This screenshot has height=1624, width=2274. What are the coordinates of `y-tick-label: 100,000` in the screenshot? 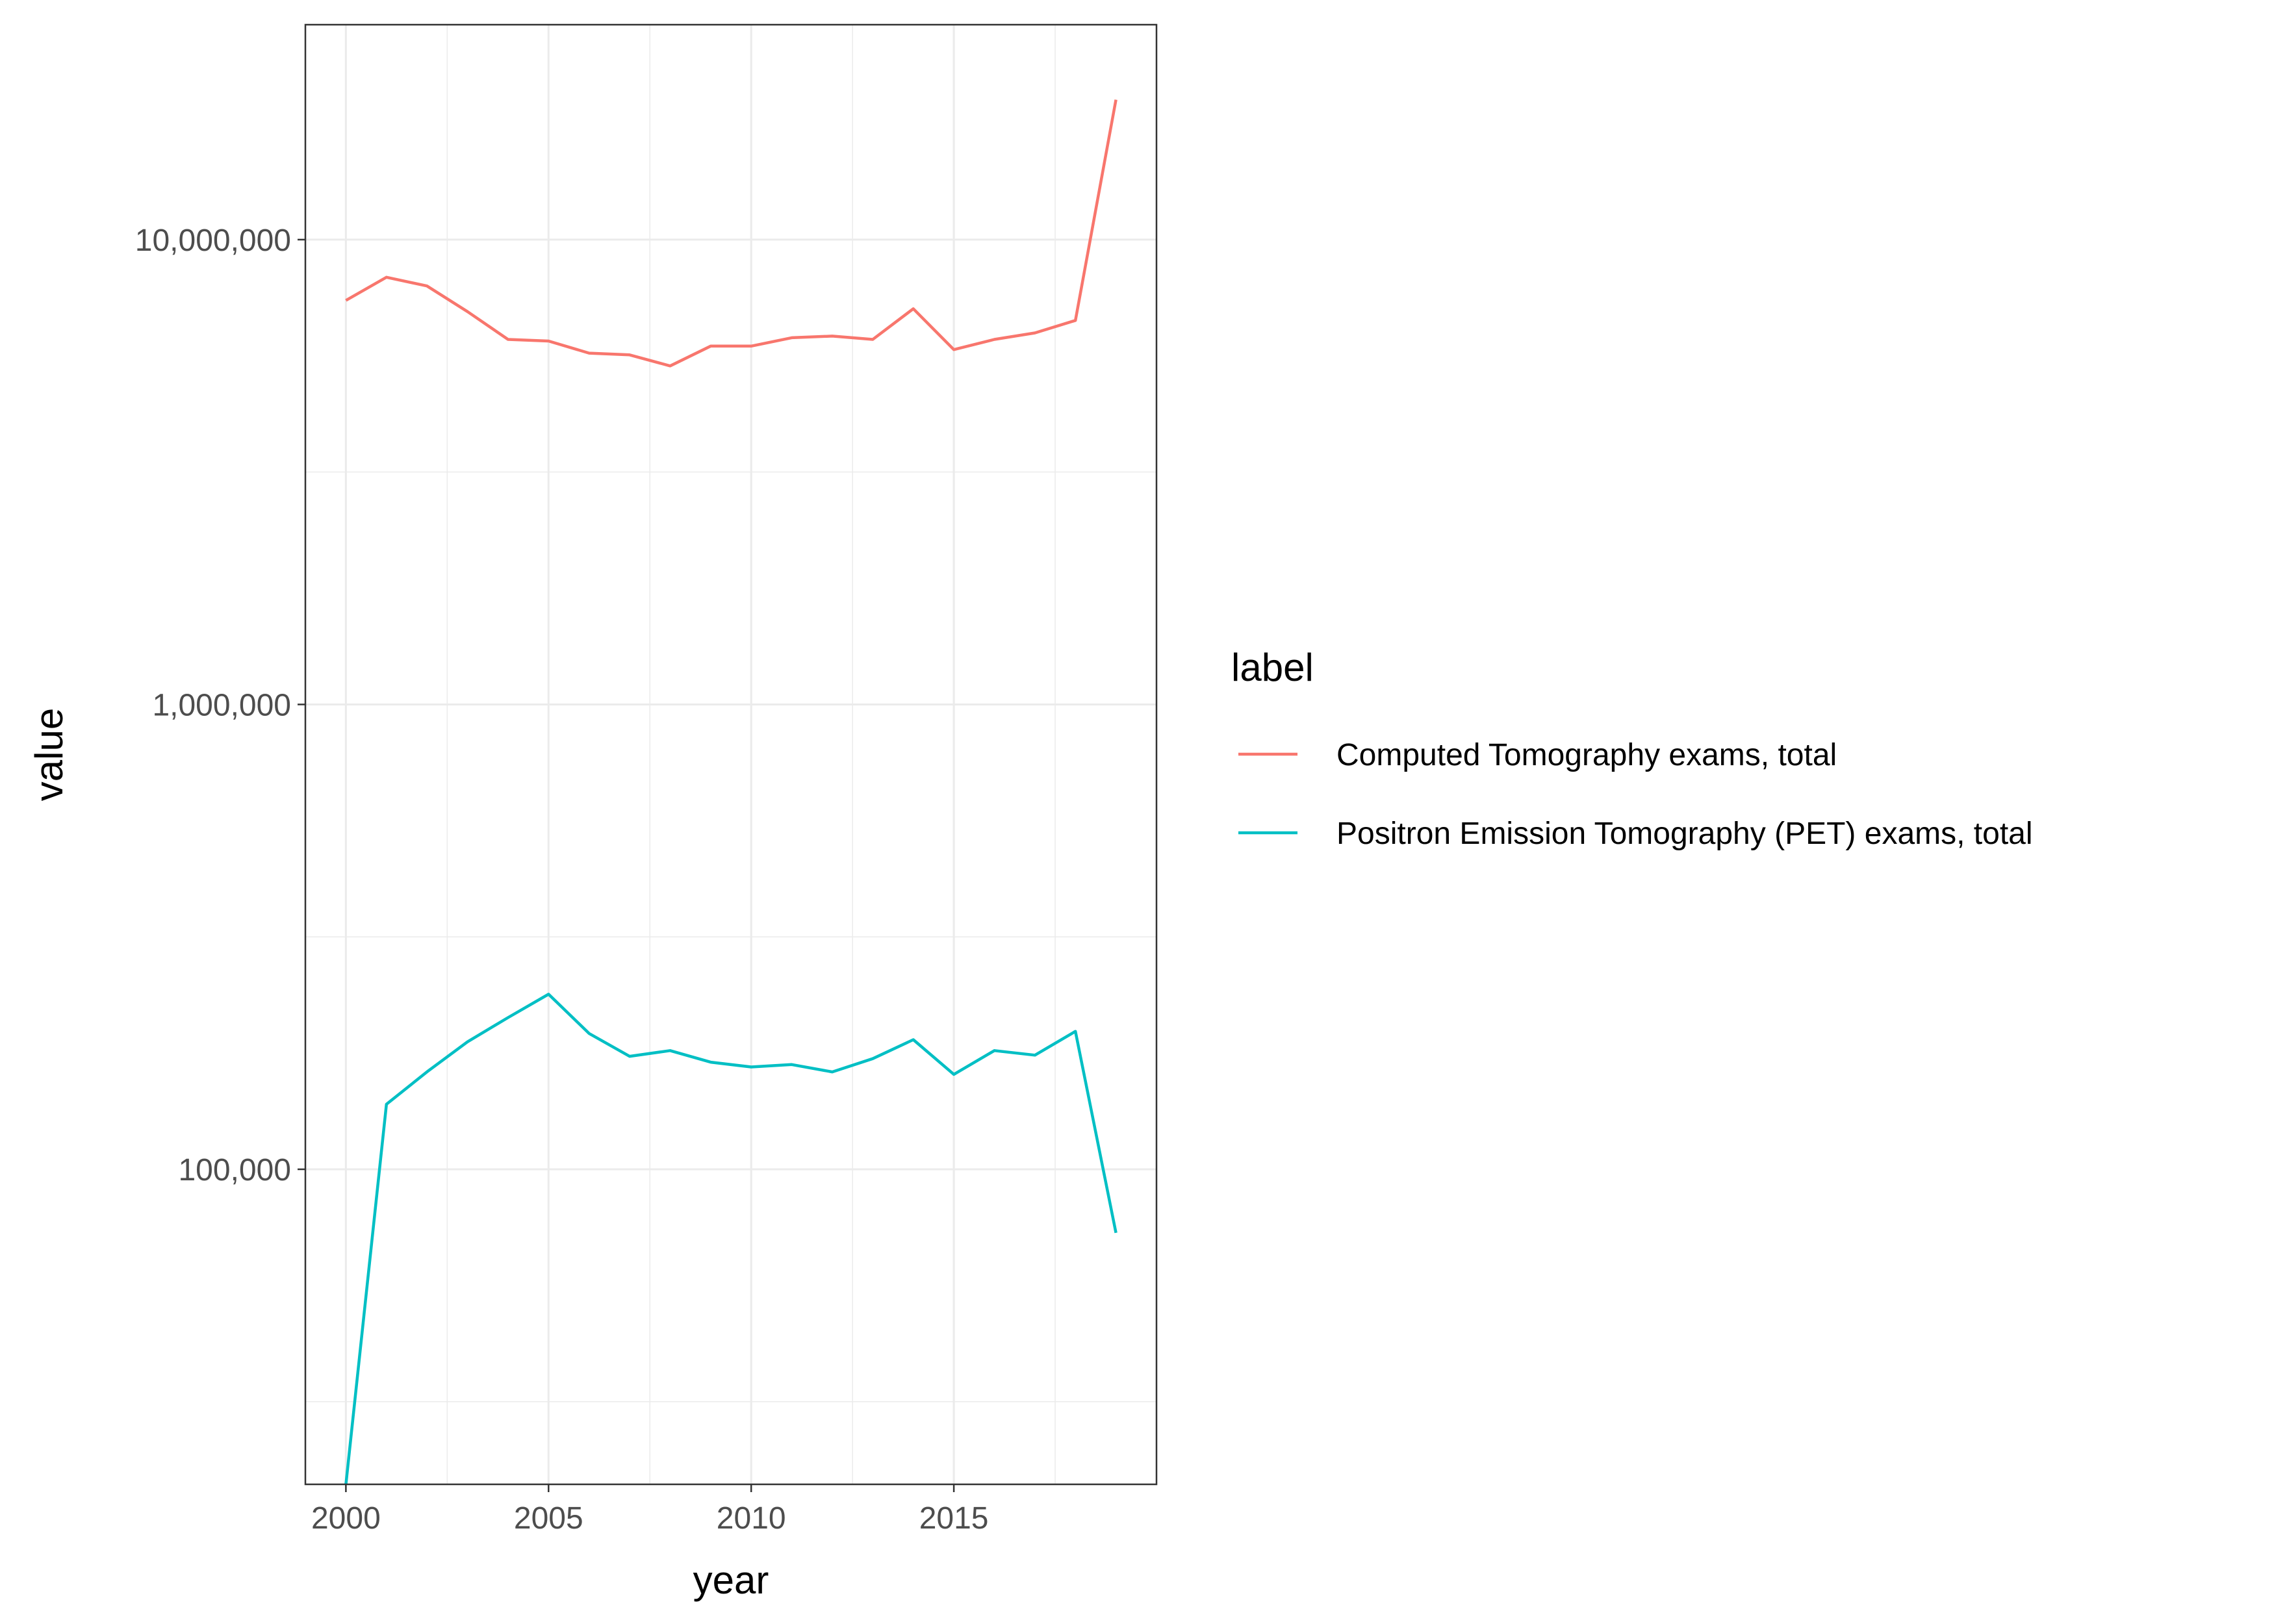 It's located at (234, 1170).